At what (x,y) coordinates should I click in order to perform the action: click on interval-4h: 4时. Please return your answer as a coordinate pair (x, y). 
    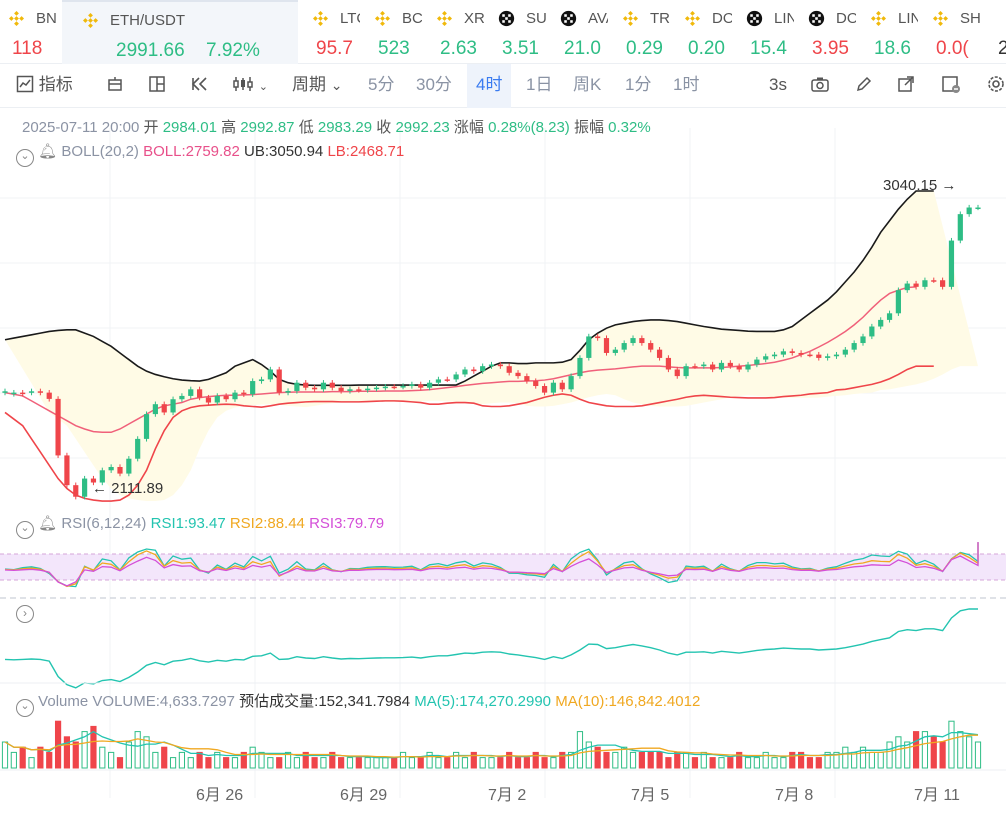
    Looking at the image, I should click on (489, 86).